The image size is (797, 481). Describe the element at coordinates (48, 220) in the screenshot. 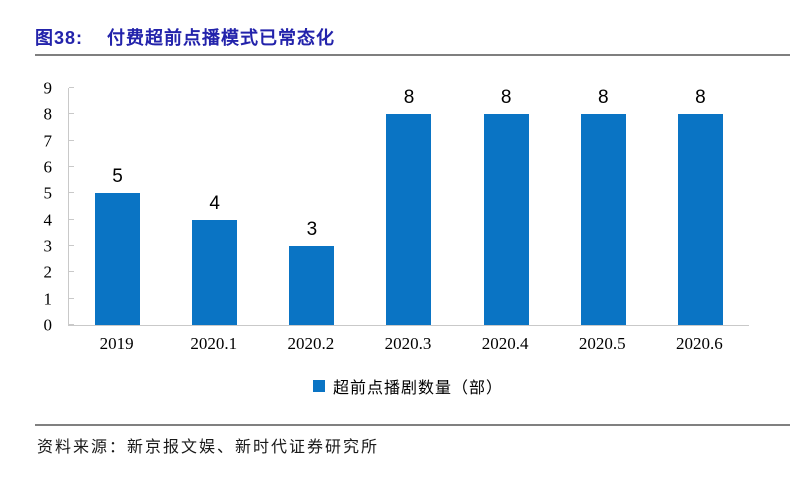

I see `y-axis-tick-label: 4` at that location.